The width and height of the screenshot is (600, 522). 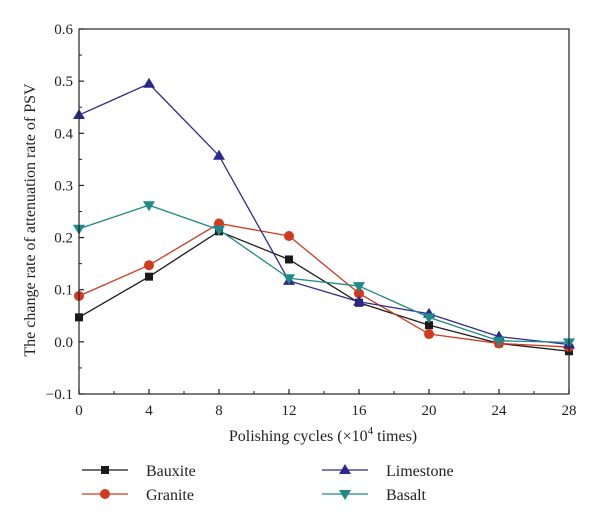 I want to click on legend-marker-limestone, so click(x=345, y=469).